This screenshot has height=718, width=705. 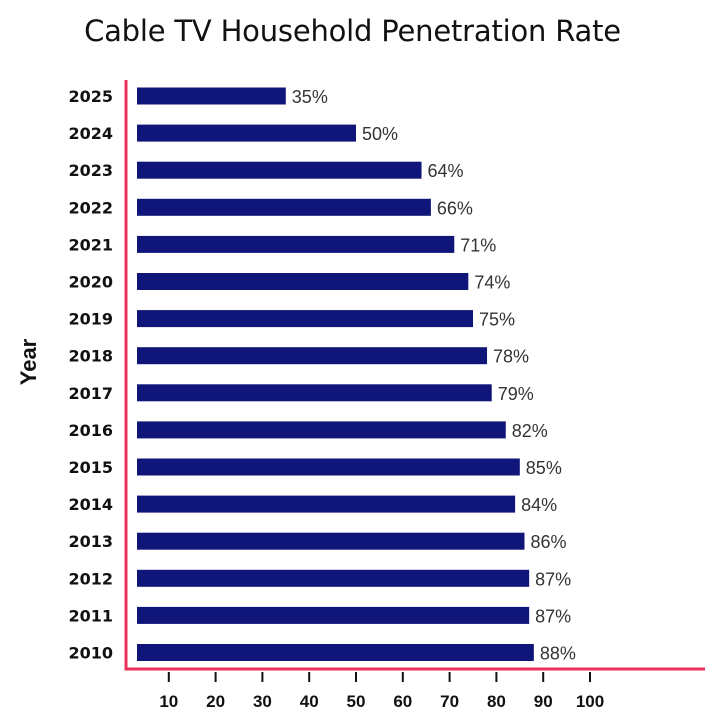 I want to click on bar-2020, so click(x=303, y=281).